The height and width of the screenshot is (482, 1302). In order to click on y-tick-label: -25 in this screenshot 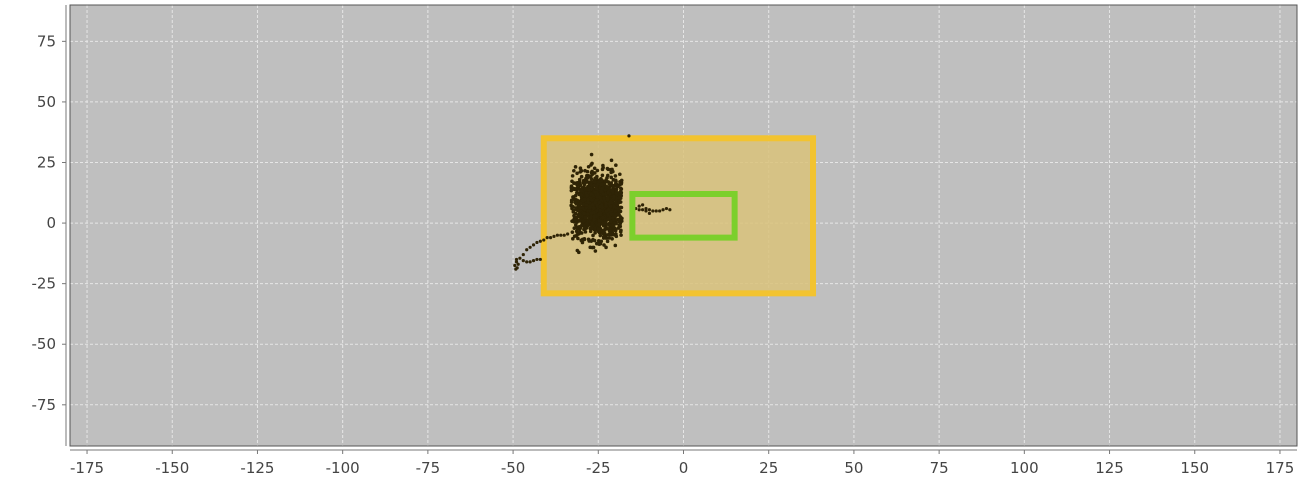, I will do `click(44, 284)`.